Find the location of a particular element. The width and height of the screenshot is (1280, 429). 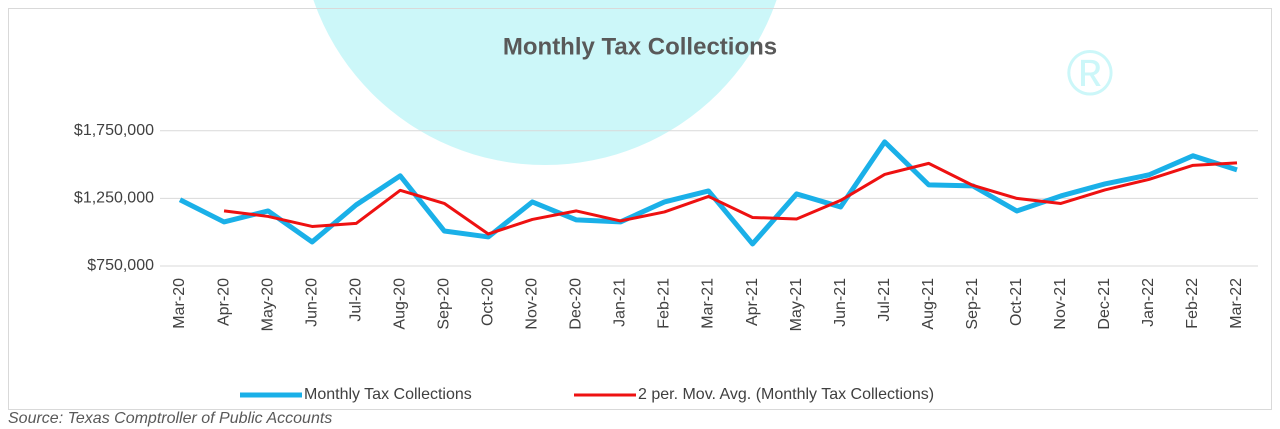

chart-title: Monthly Tax Collections is located at coordinates (640, 46).